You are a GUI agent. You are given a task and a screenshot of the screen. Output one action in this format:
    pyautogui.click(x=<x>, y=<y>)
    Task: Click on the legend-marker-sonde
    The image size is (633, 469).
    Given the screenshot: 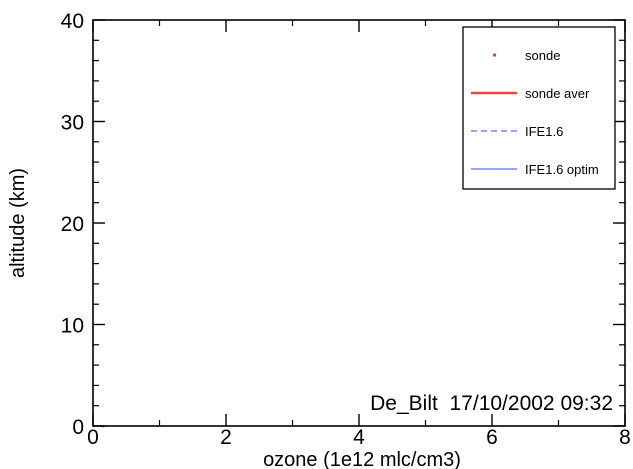 What is the action you would take?
    pyautogui.click(x=494, y=55)
    